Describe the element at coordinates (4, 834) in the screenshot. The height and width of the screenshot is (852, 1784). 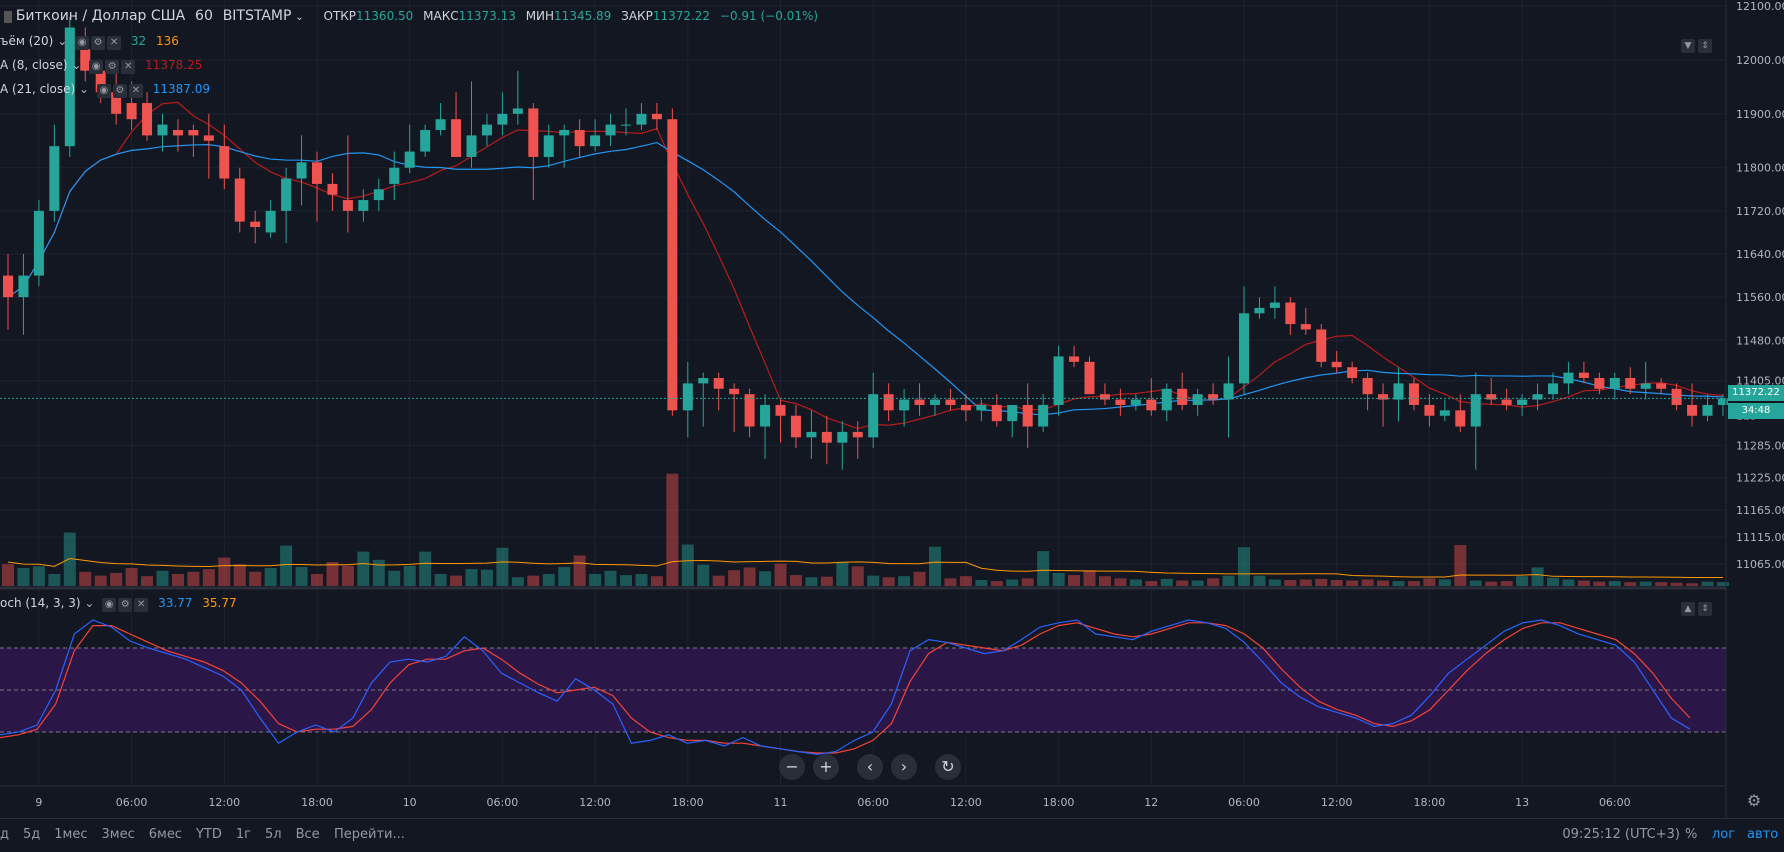
I see `range-0: д` at that location.